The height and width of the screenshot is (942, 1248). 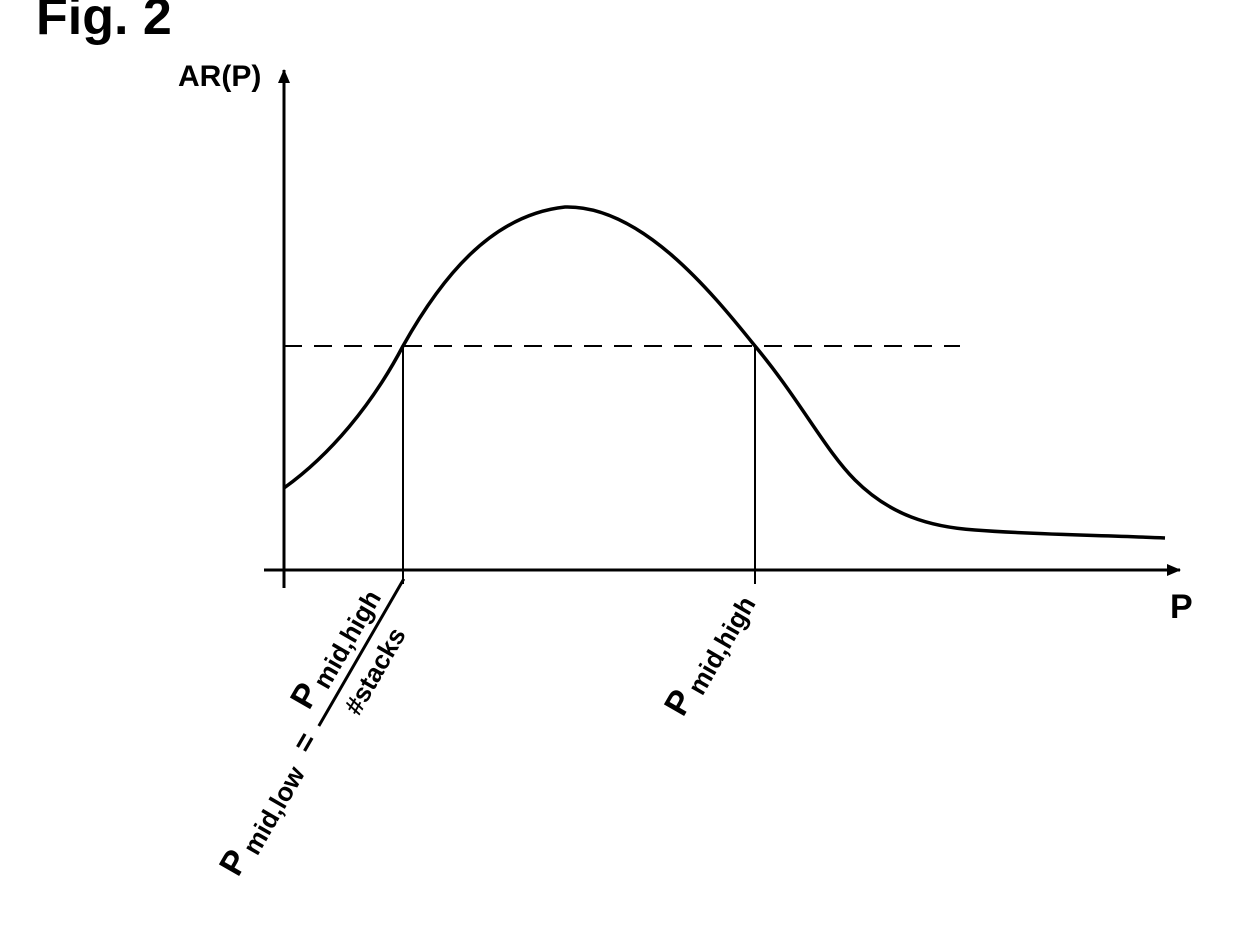 What do you see at coordinates (721, 645) in the screenshot?
I see `marker-high-subscript: mid,high` at bounding box center [721, 645].